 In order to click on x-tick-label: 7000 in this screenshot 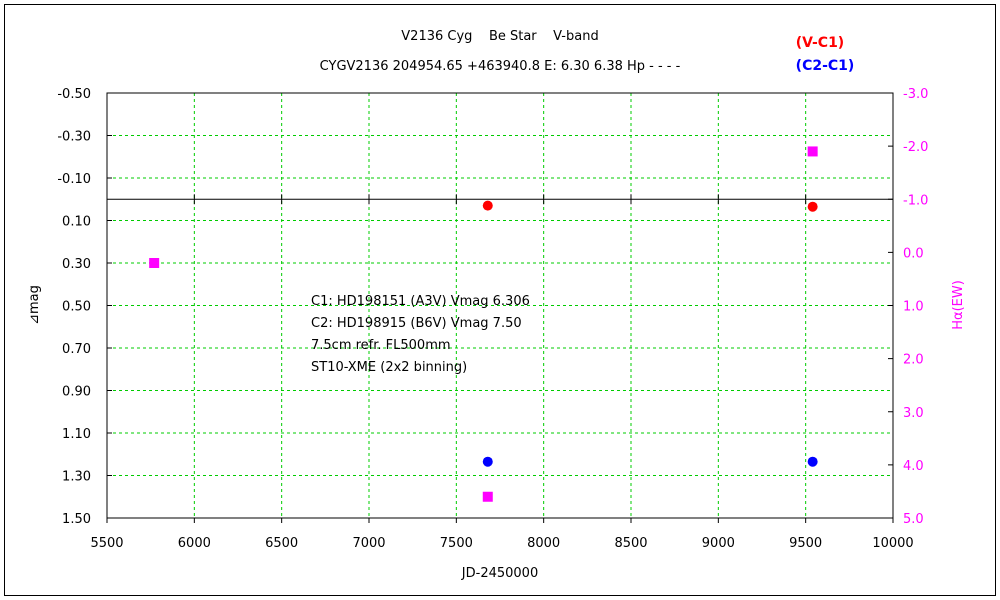, I will do `click(368, 543)`.